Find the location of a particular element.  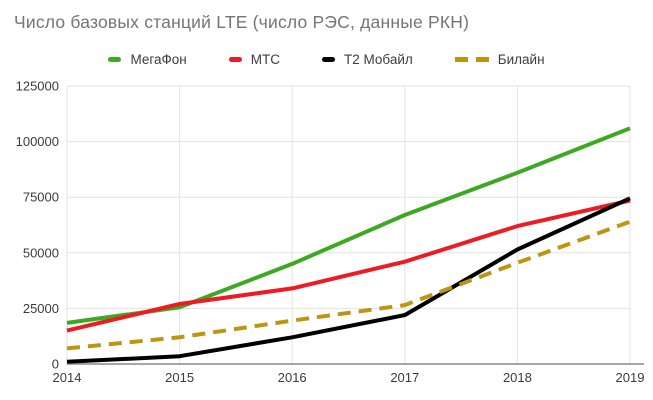

x-tick-label-2019: 2019 is located at coordinates (630, 377).